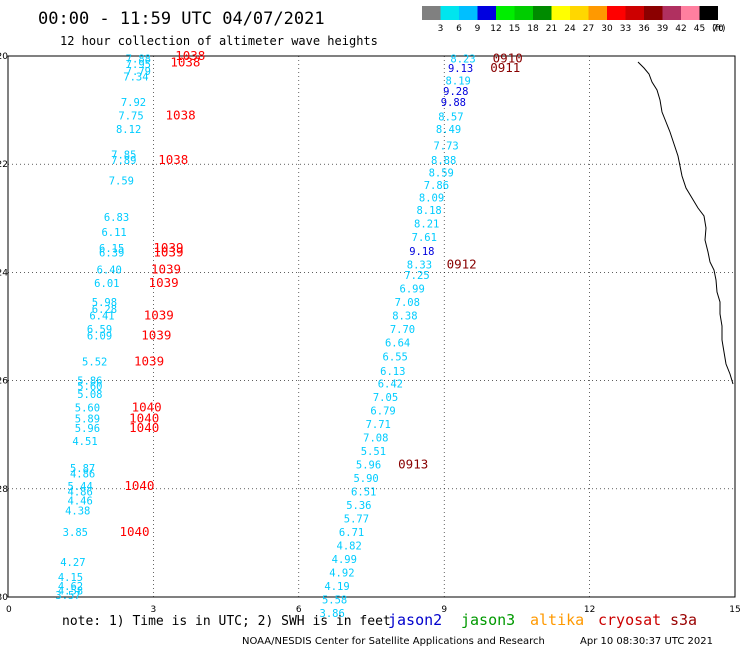 The image size is (740, 650). Describe the element at coordinates (72, 563) in the screenshot. I see `swh-point: 4.27` at that location.